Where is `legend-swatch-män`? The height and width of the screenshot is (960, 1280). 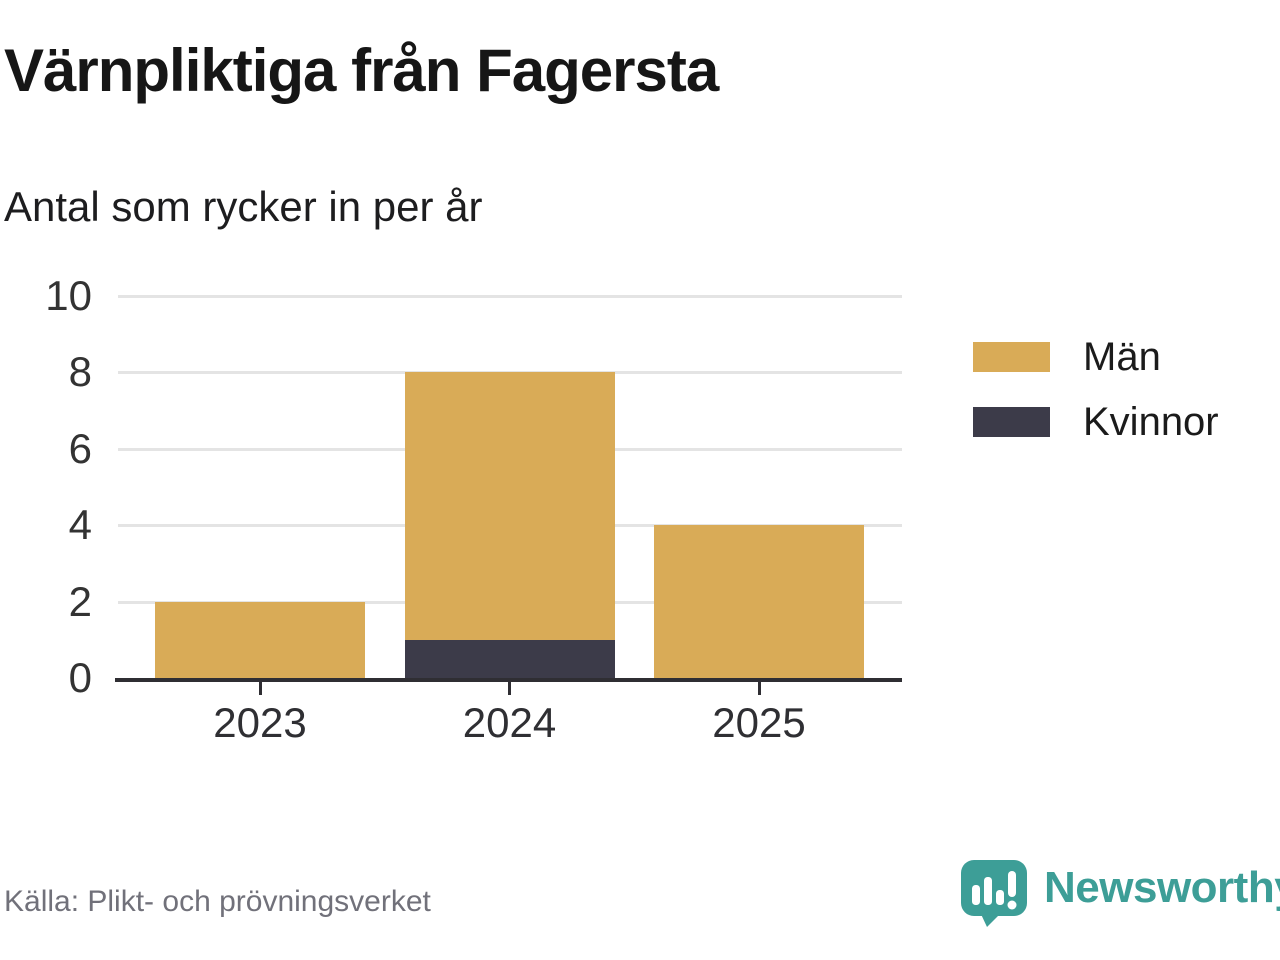 legend-swatch-män is located at coordinates (1011, 357).